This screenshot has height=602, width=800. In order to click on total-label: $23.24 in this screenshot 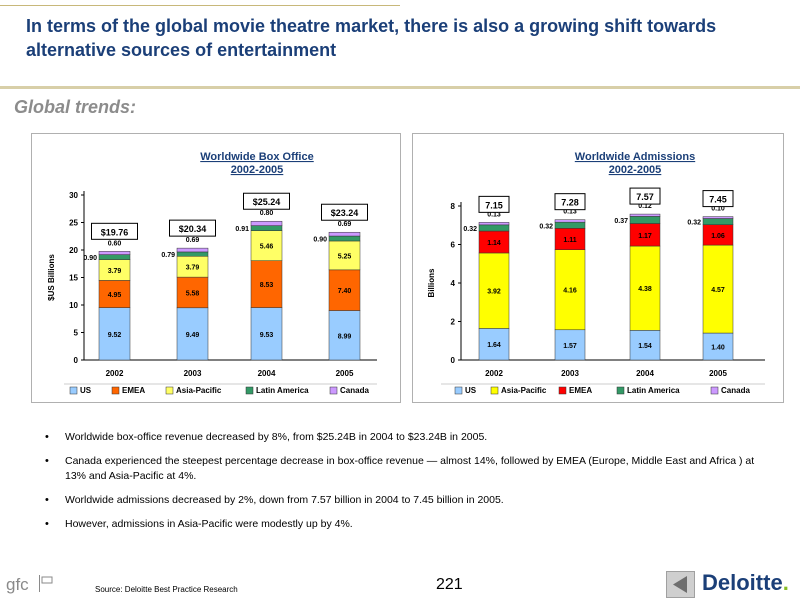, I will do `click(345, 213)`.